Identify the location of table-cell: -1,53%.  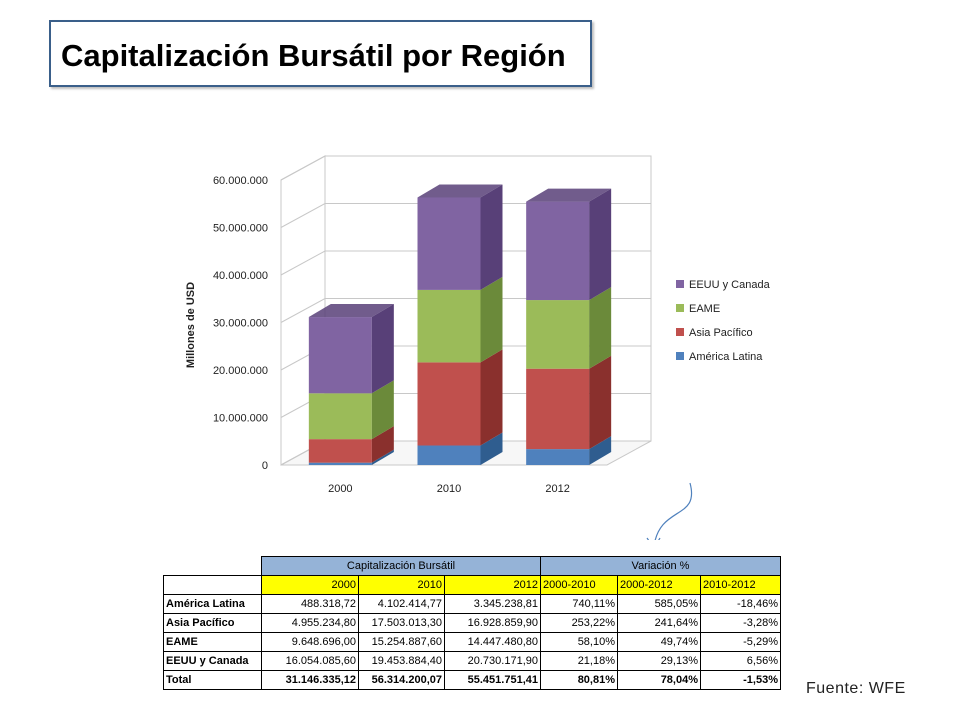
(740, 680).